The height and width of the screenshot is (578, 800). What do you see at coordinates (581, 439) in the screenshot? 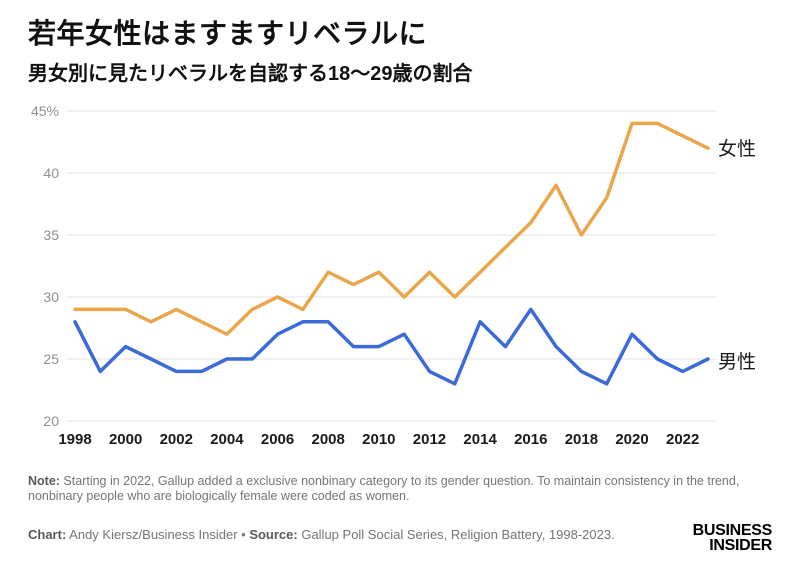
I see `x-tick-label: 2018` at bounding box center [581, 439].